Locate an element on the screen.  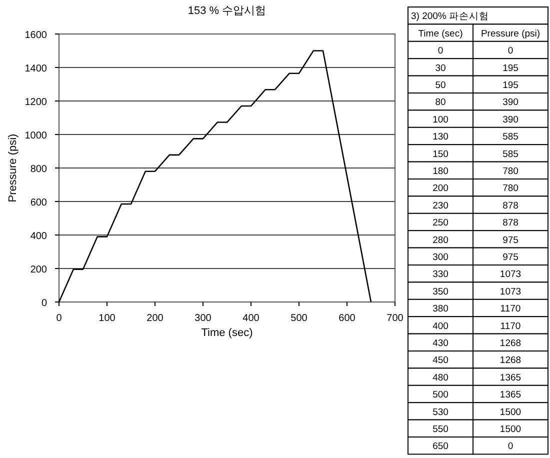
y-tick-label: 800 is located at coordinates (39, 169).